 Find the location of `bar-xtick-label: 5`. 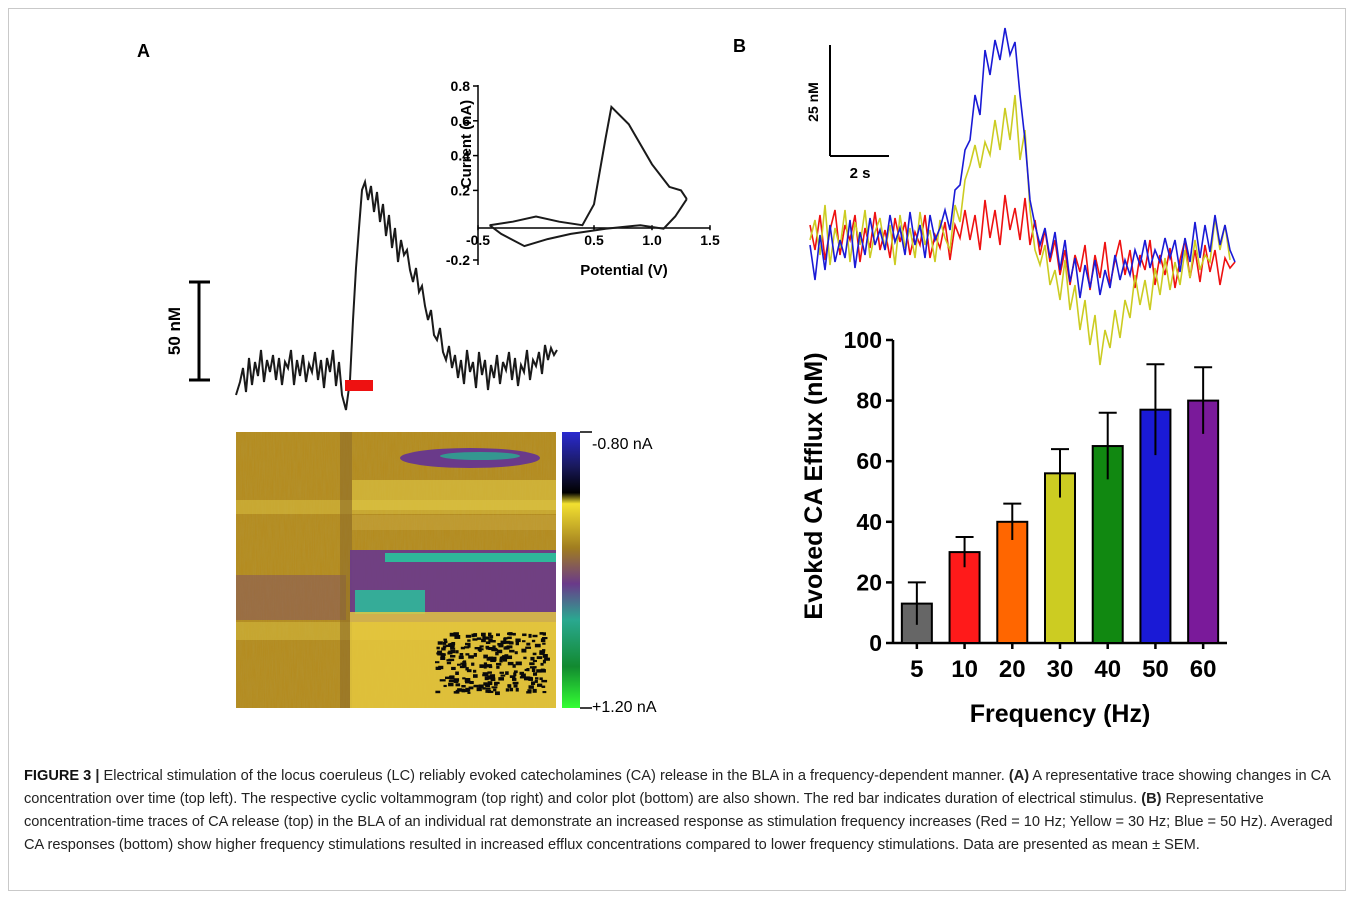

bar-xtick-label: 5 is located at coordinates (916, 669).